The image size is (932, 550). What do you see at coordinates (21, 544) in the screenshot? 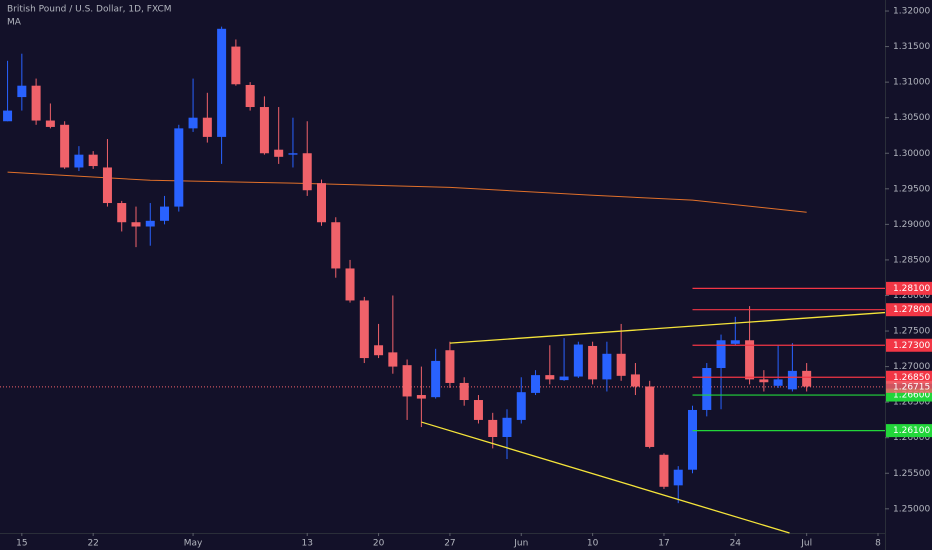
I see `x-tick-label: 15` at bounding box center [21, 544].